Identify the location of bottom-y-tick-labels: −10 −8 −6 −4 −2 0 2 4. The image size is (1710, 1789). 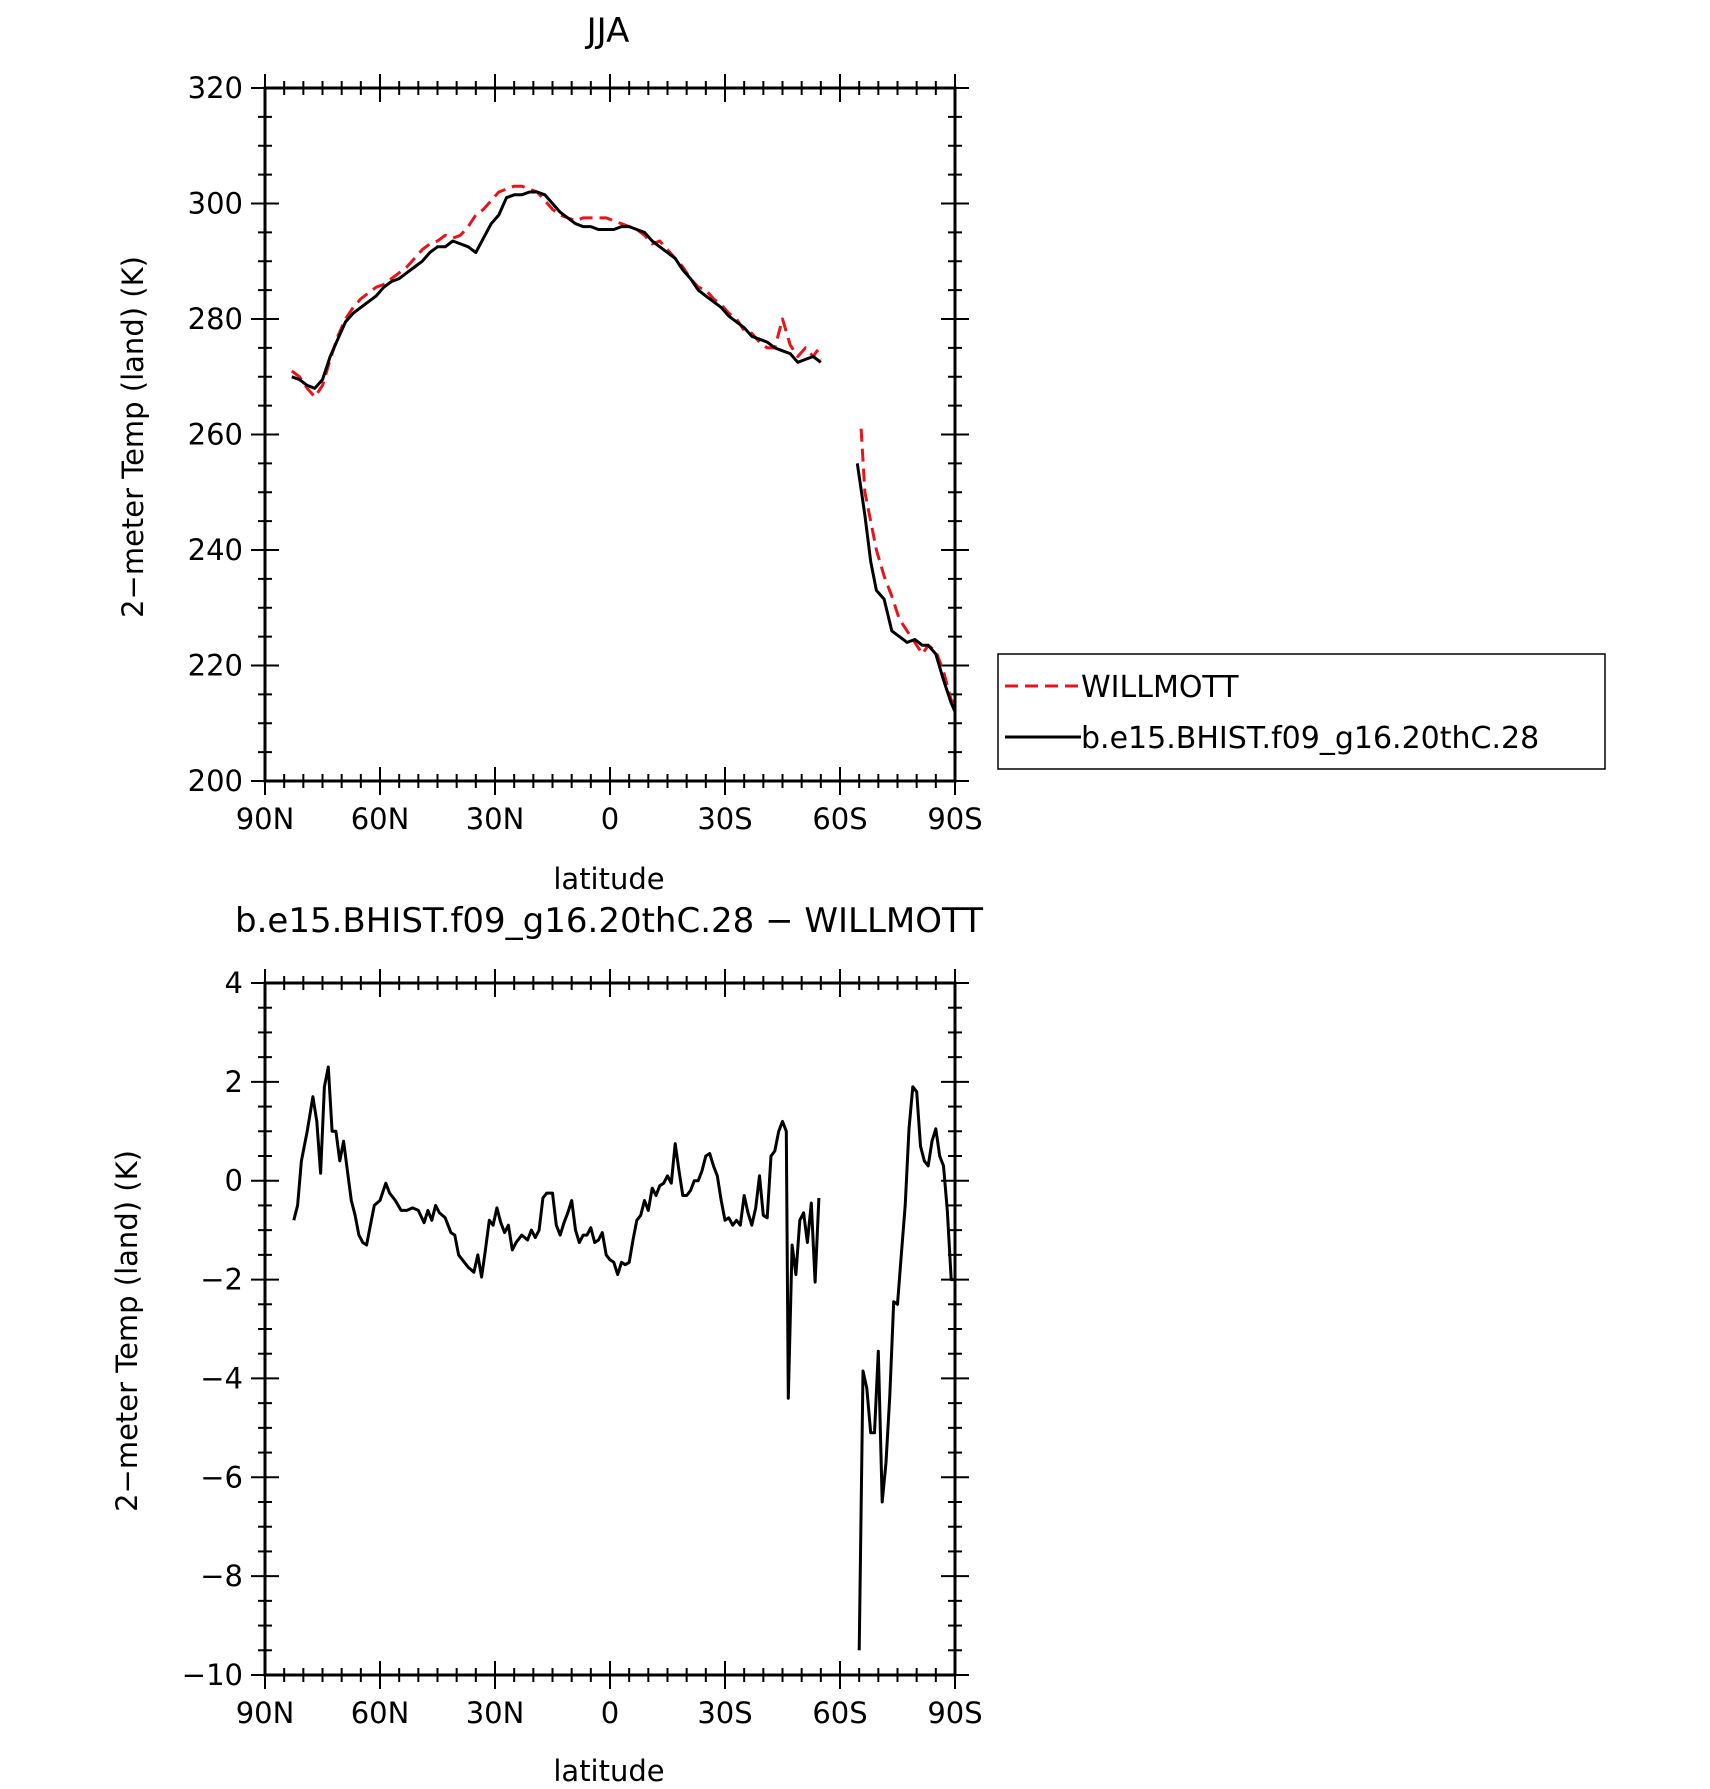
(212, 1329).